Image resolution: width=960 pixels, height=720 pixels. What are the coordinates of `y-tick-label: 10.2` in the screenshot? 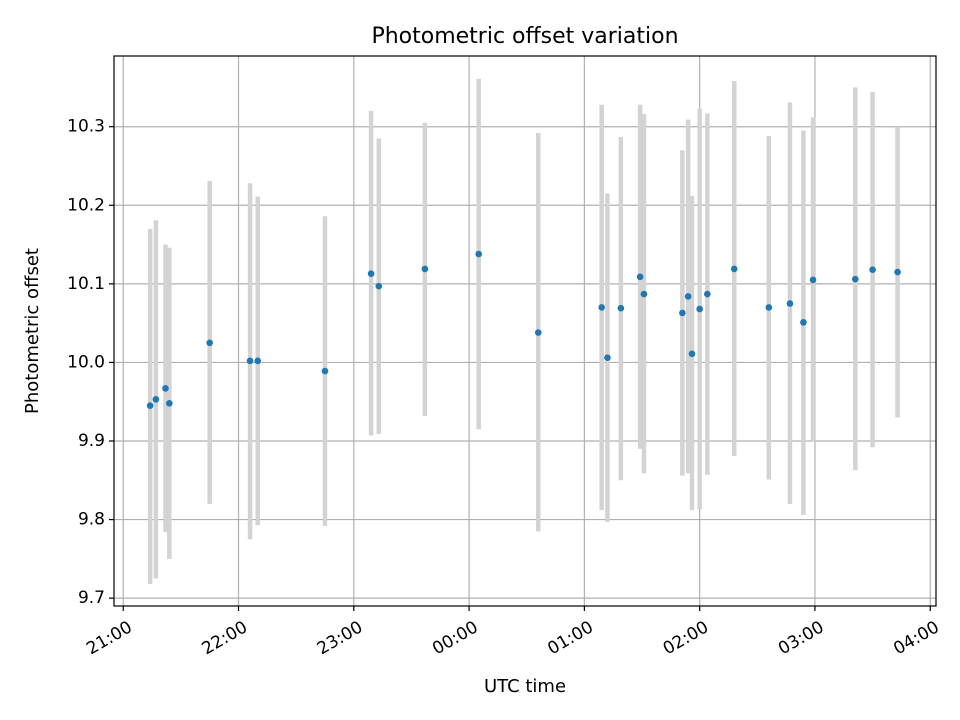 It's located at (86, 205).